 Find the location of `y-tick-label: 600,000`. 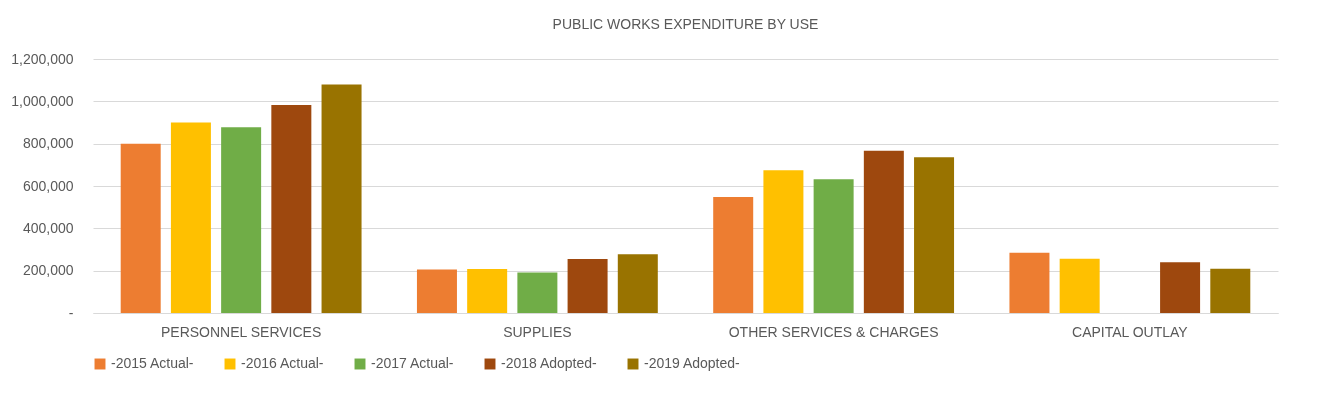

y-tick-label: 600,000 is located at coordinates (48, 185).